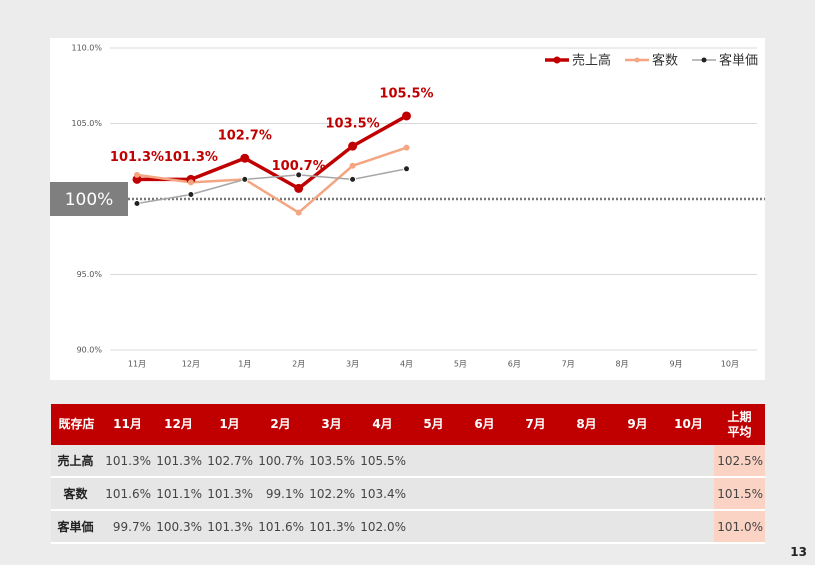 The width and height of the screenshot is (815, 565). What do you see at coordinates (382, 494) in the screenshot?
I see `value-cell: 103.4%` at bounding box center [382, 494].